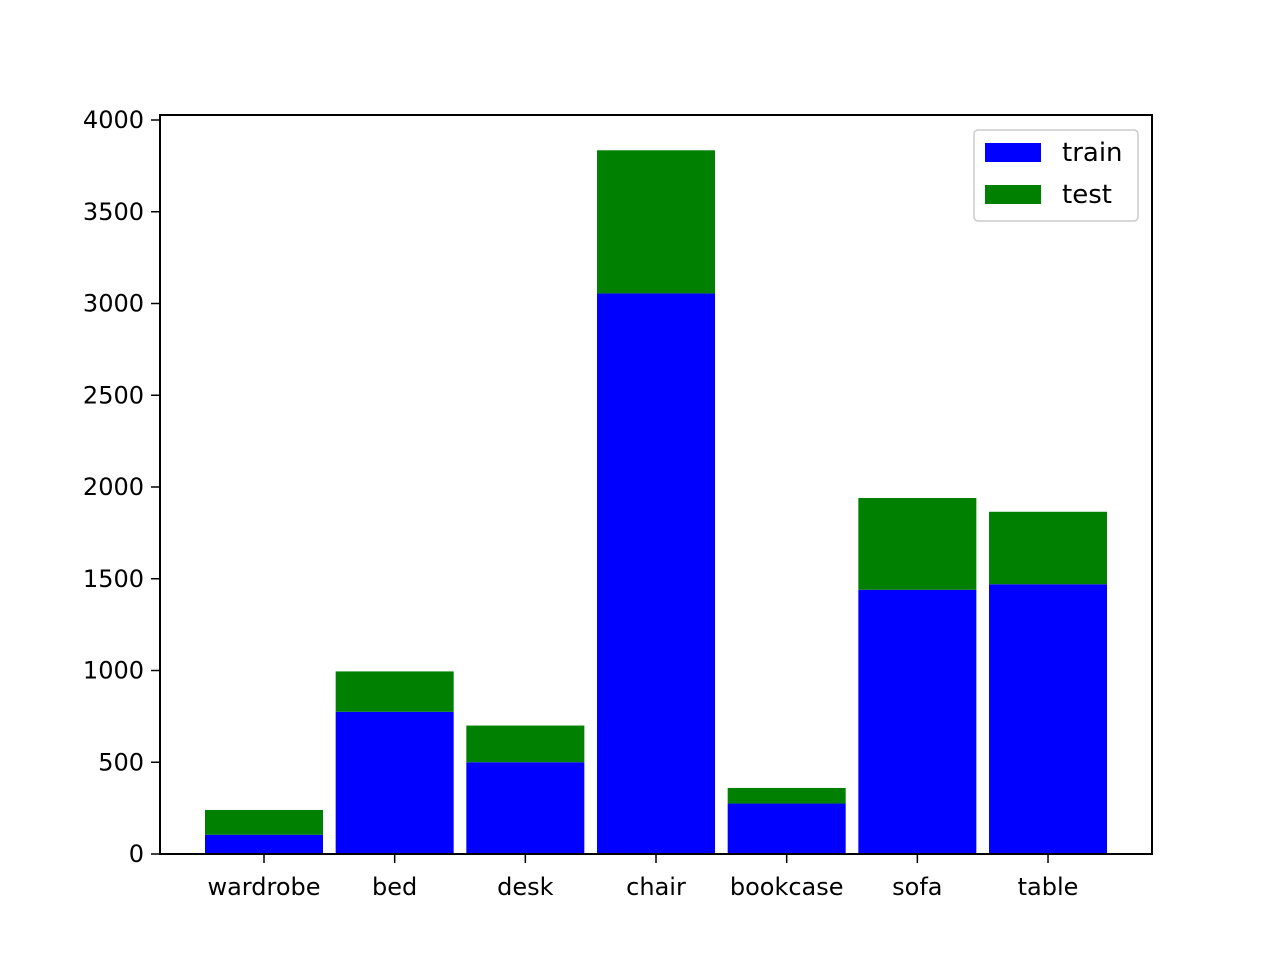 The image size is (1280, 960). I want to click on y-tick-label: 3500, so click(113, 212).